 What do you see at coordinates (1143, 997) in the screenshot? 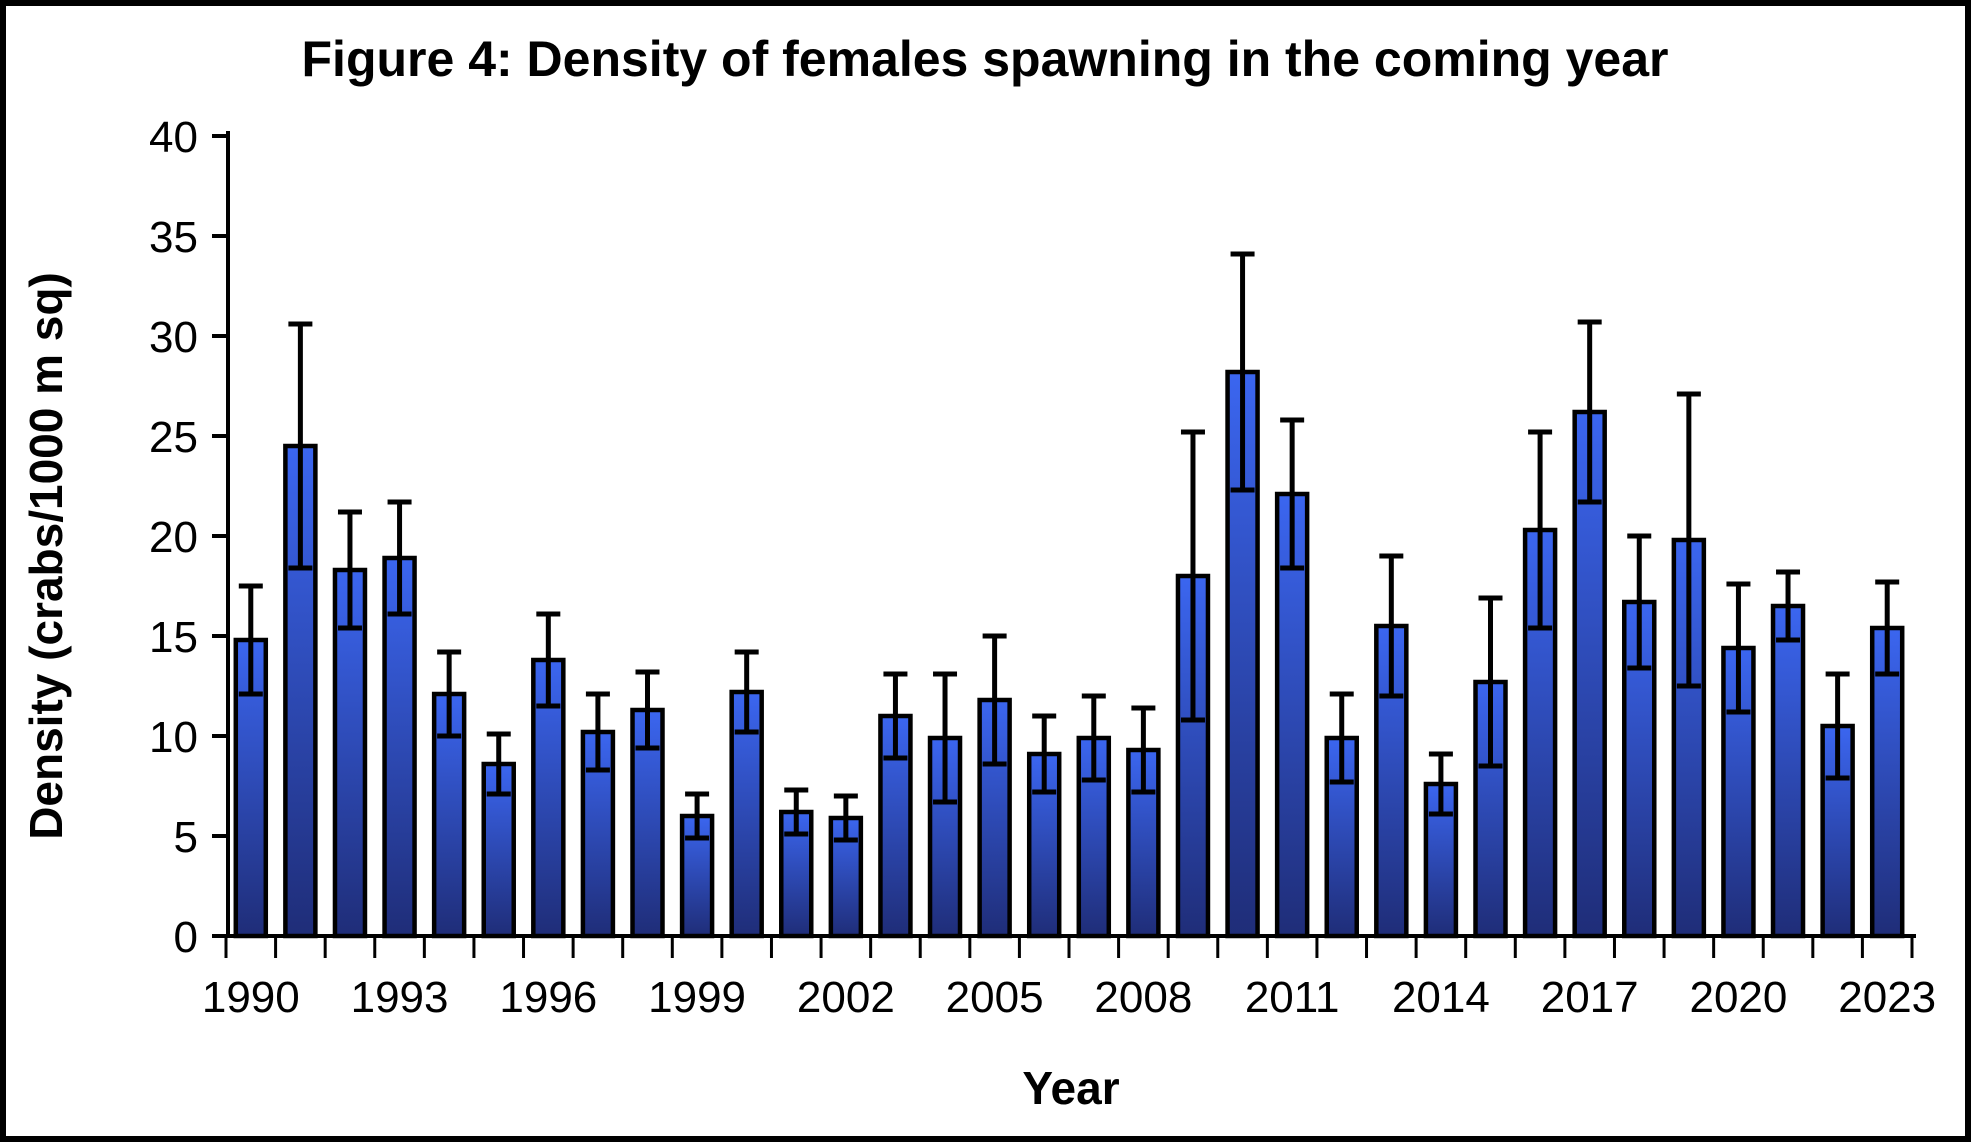
I see `x-tick-label: 2008` at bounding box center [1143, 997].